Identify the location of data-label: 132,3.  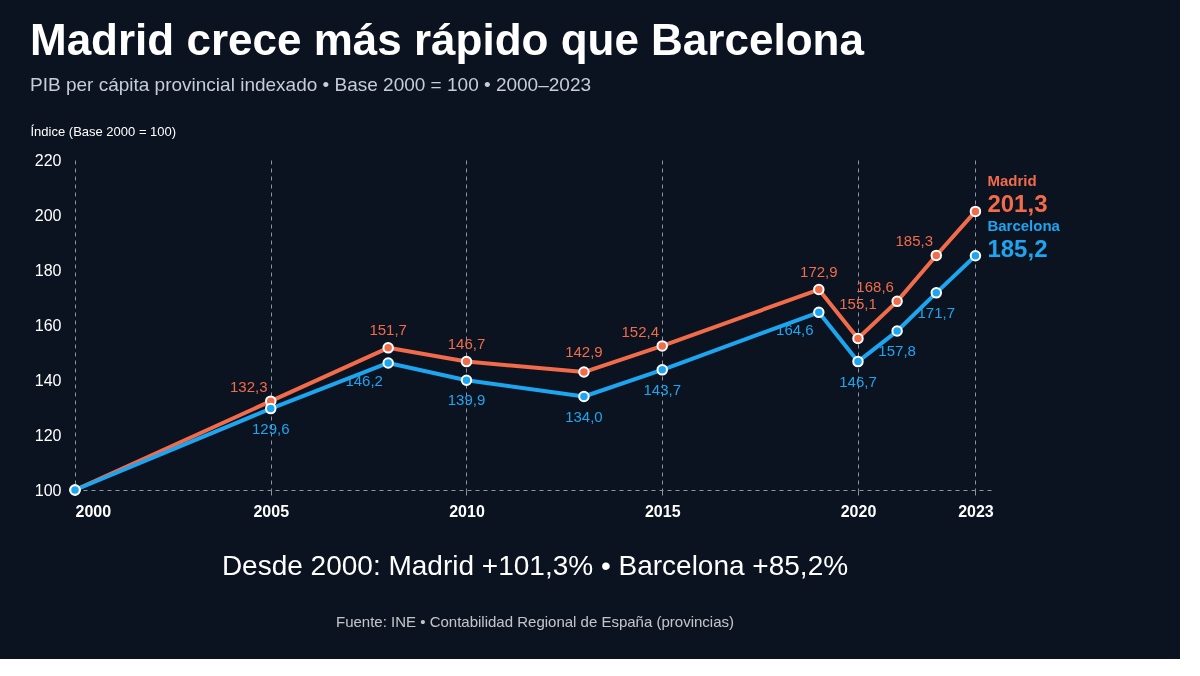
(248, 387).